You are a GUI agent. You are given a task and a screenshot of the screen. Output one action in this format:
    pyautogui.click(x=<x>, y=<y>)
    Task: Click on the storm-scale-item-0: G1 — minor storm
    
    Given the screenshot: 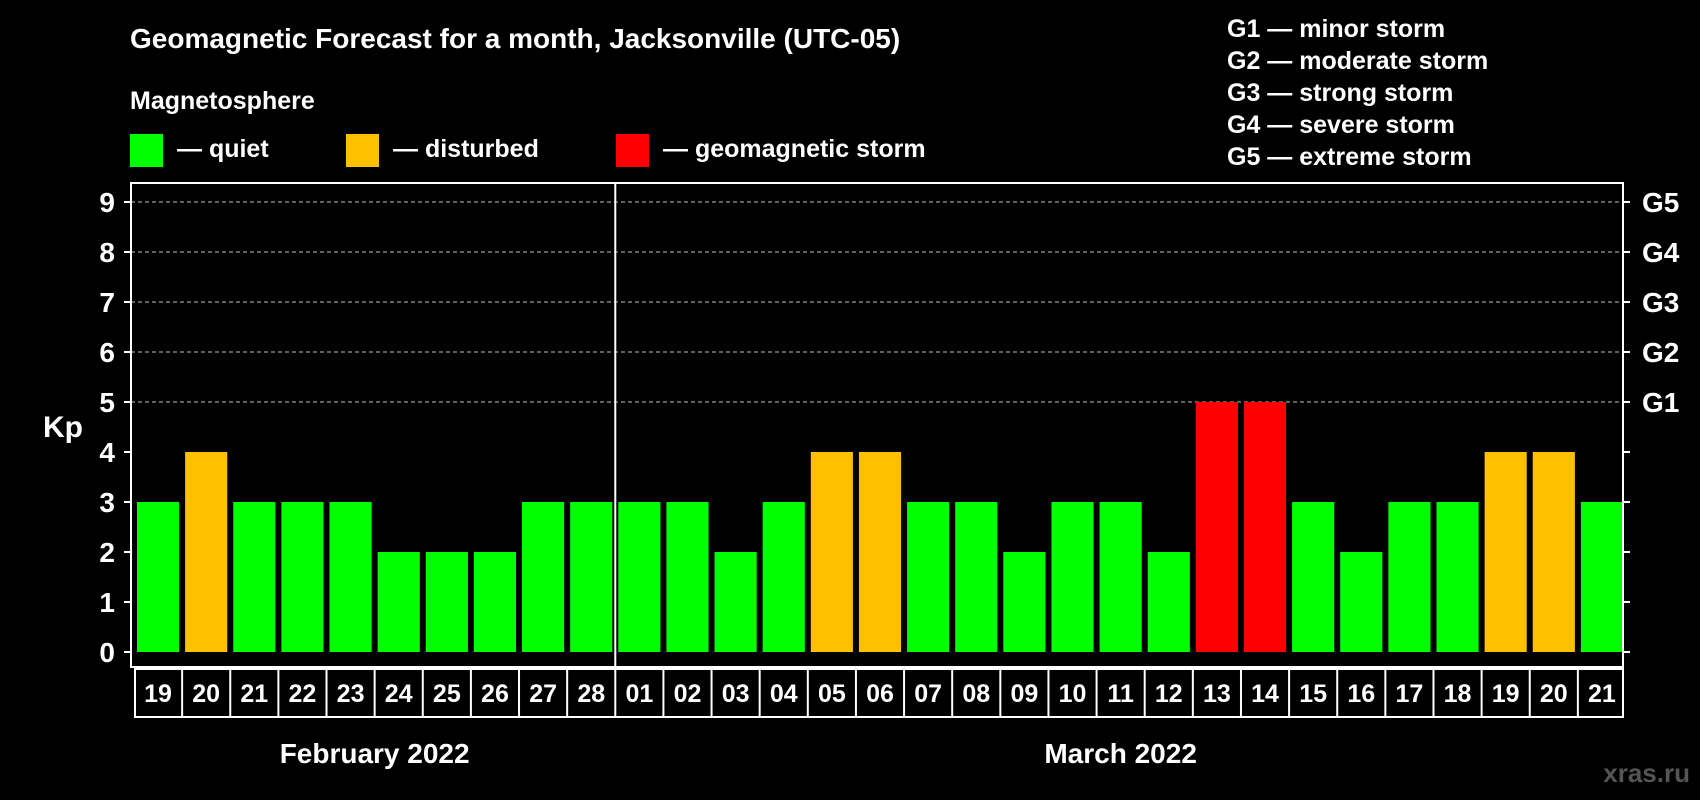 What is the action you would take?
    pyautogui.click(x=1336, y=29)
    